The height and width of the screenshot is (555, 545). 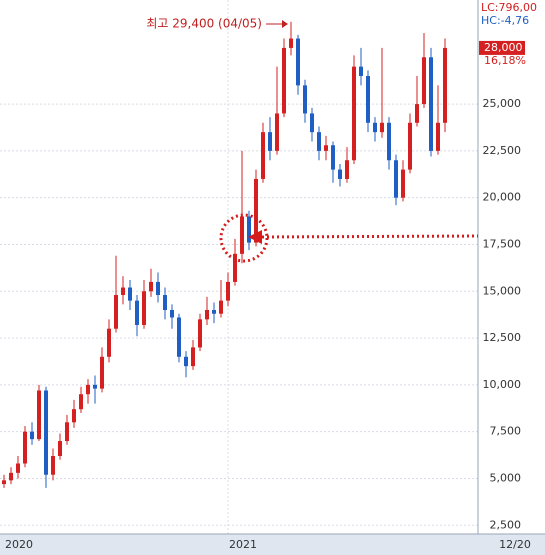 What do you see at coordinates (502, 197) in the screenshot?
I see `y-tick-label: 20,000` at bounding box center [502, 197].